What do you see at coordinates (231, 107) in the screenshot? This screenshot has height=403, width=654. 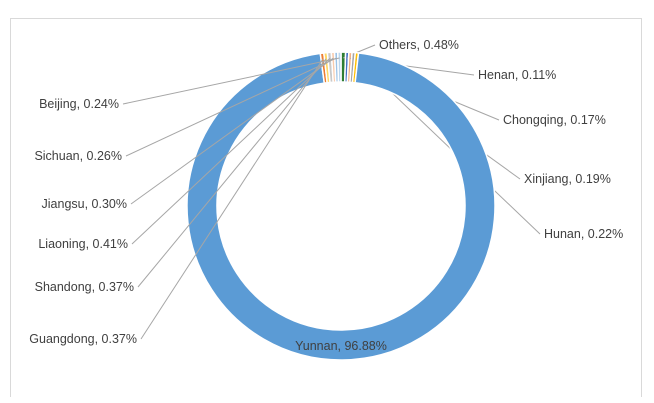 I see `leader-line-sichuan` at bounding box center [231, 107].